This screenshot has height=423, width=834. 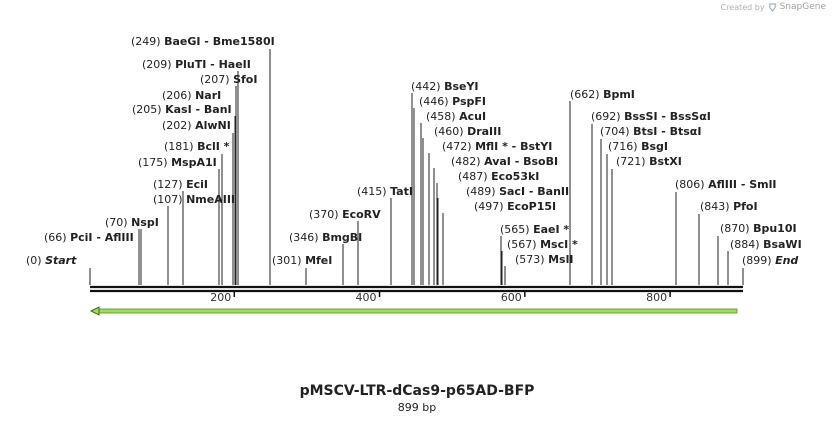 What do you see at coordinates (484, 131) in the screenshot?
I see `site-enzyme-name: DraIII` at bounding box center [484, 131].